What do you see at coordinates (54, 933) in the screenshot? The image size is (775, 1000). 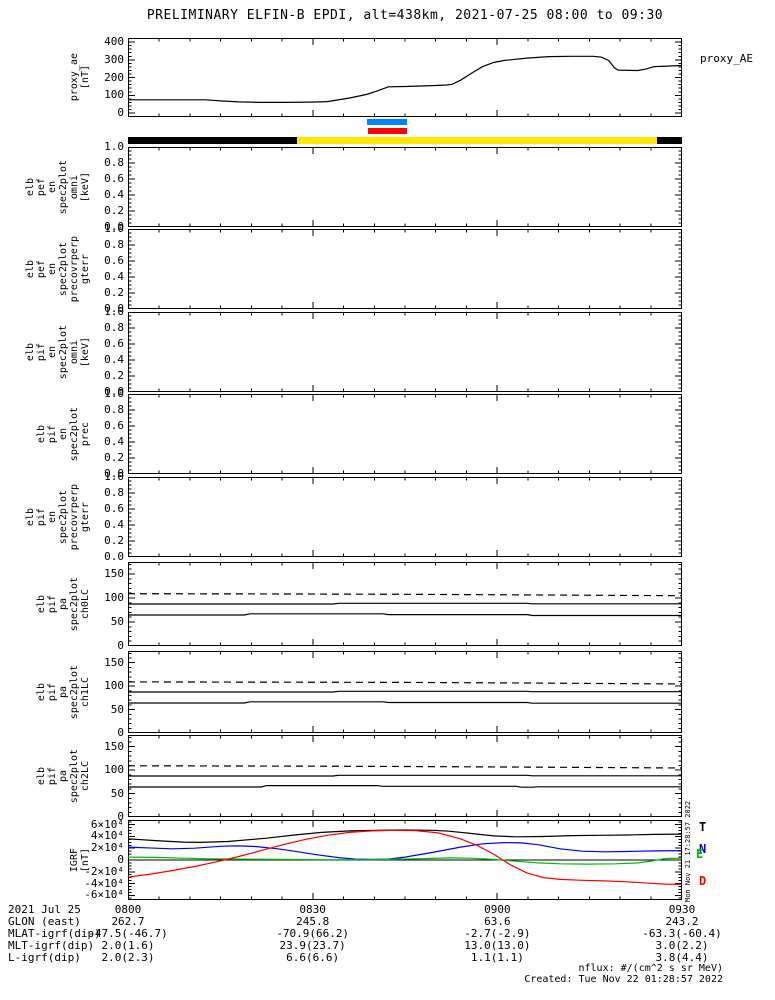 I see `footer-row-label: MLAT-igrf(dip)` at bounding box center [54, 933].